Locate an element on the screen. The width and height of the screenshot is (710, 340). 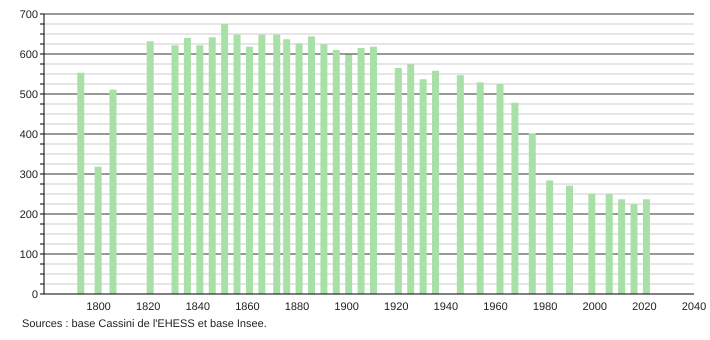
x-tick-label: 2040 is located at coordinates (694, 306).